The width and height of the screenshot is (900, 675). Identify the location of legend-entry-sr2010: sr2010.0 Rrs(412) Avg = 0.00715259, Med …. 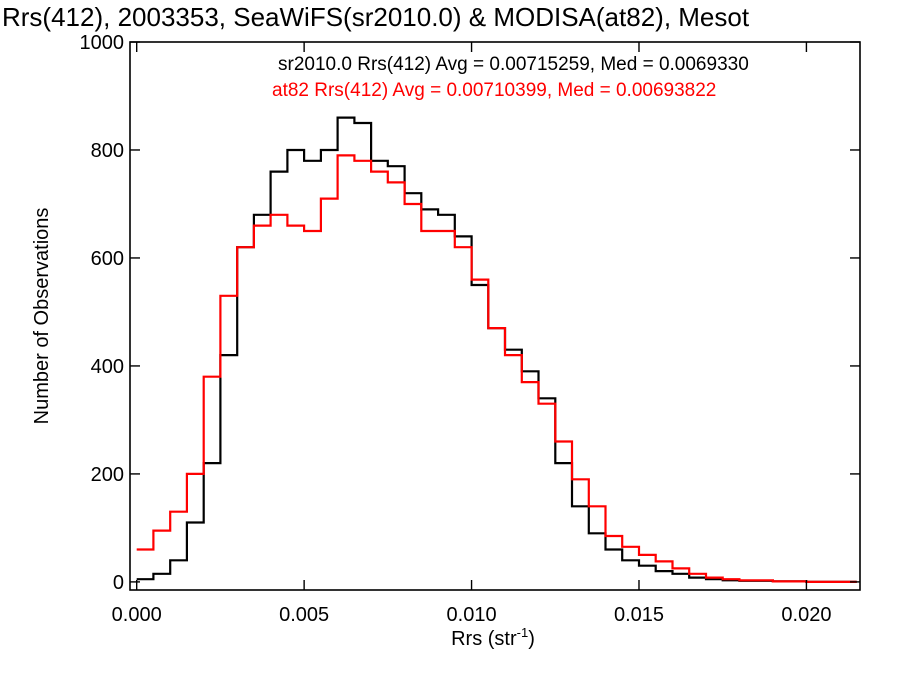
(513, 64).